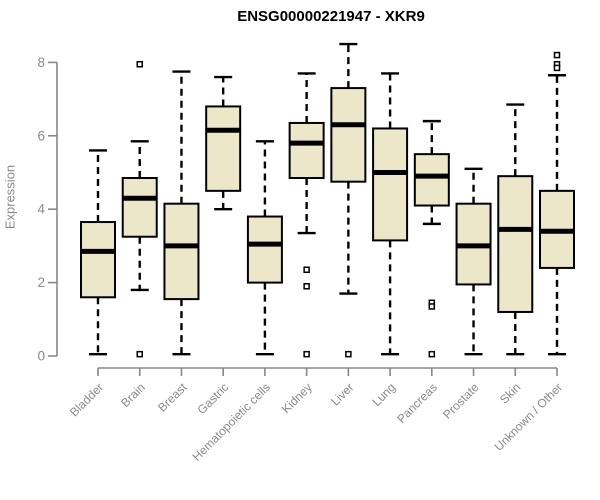 The image size is (600, 500). I want to click on x-label-prostate: Prostate, so click(461, 401).